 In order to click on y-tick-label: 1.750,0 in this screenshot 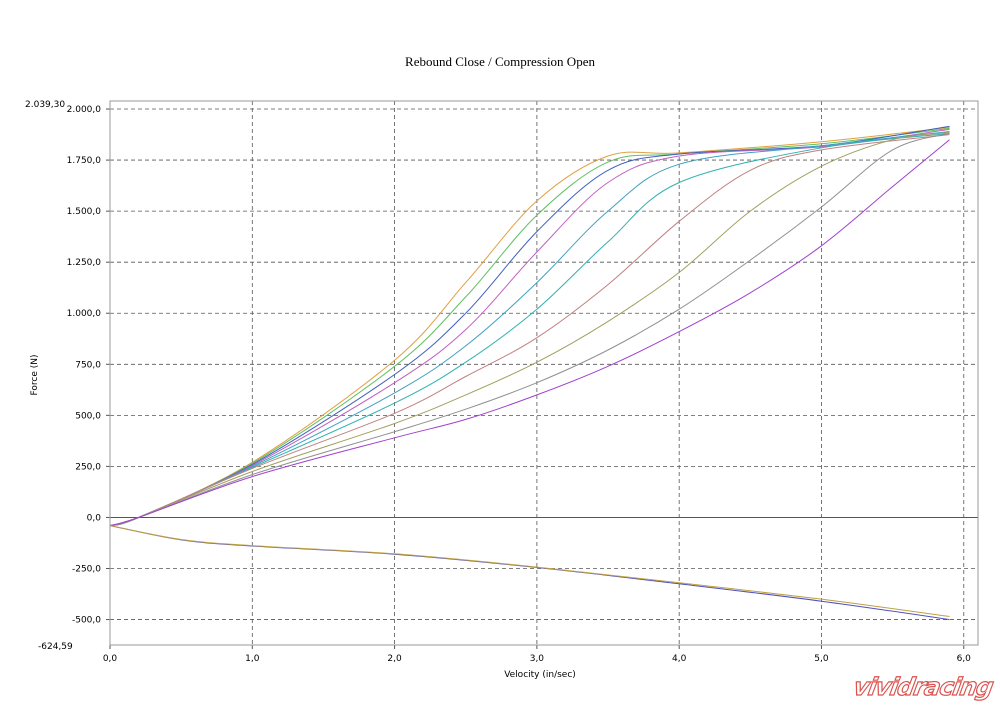, I will do `click(84, 161)`.